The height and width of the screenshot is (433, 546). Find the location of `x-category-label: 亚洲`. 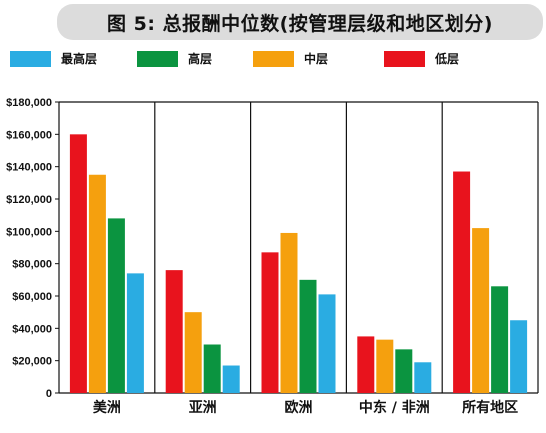

x-category-label: 亚洲 is located at coordinates (203, 408).